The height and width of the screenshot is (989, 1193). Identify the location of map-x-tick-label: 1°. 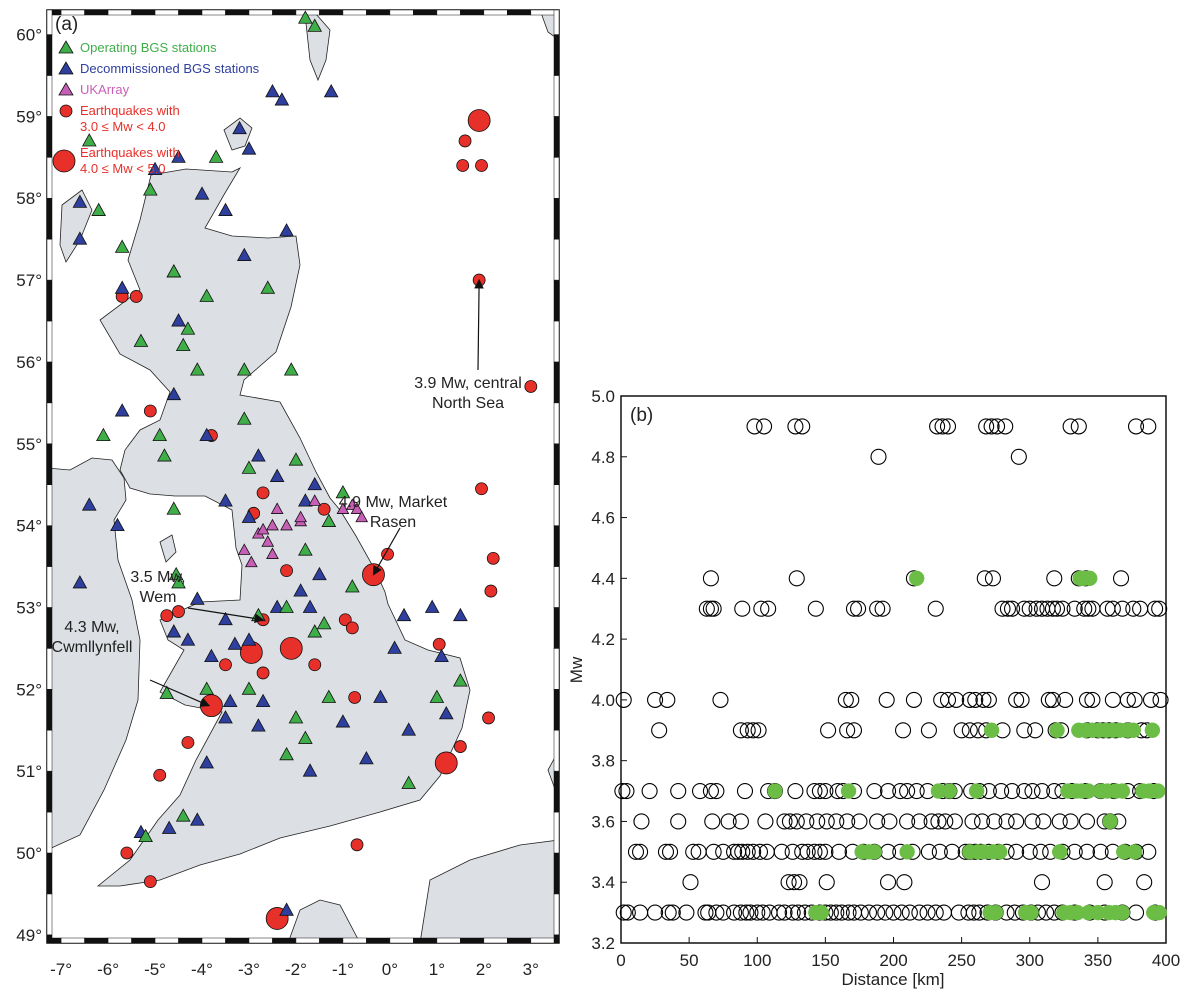
(437, 969).